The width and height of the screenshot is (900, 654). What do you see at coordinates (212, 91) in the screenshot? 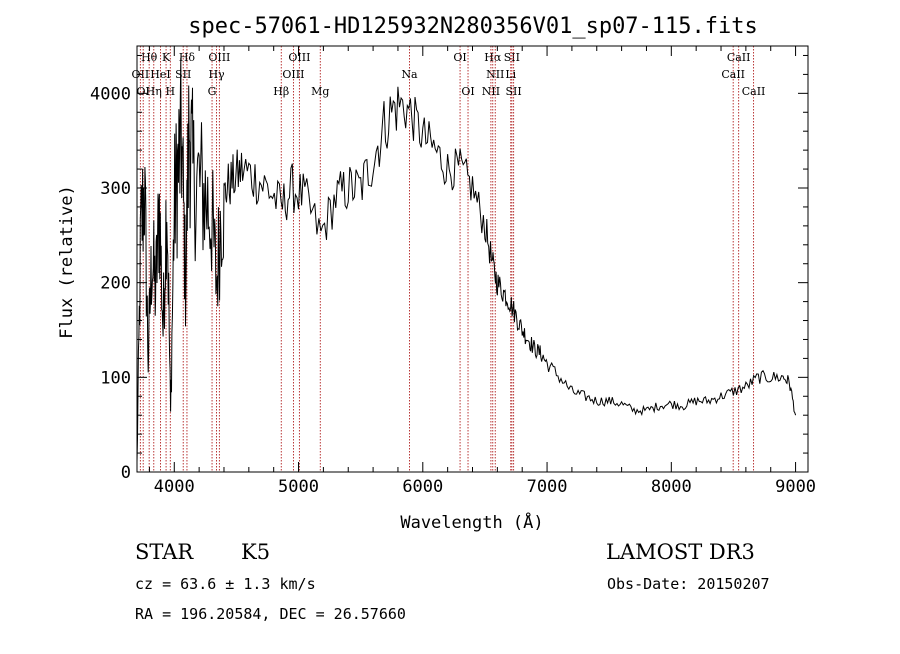
I see `spectral-line-label: G` at bounding box center [212, 91].